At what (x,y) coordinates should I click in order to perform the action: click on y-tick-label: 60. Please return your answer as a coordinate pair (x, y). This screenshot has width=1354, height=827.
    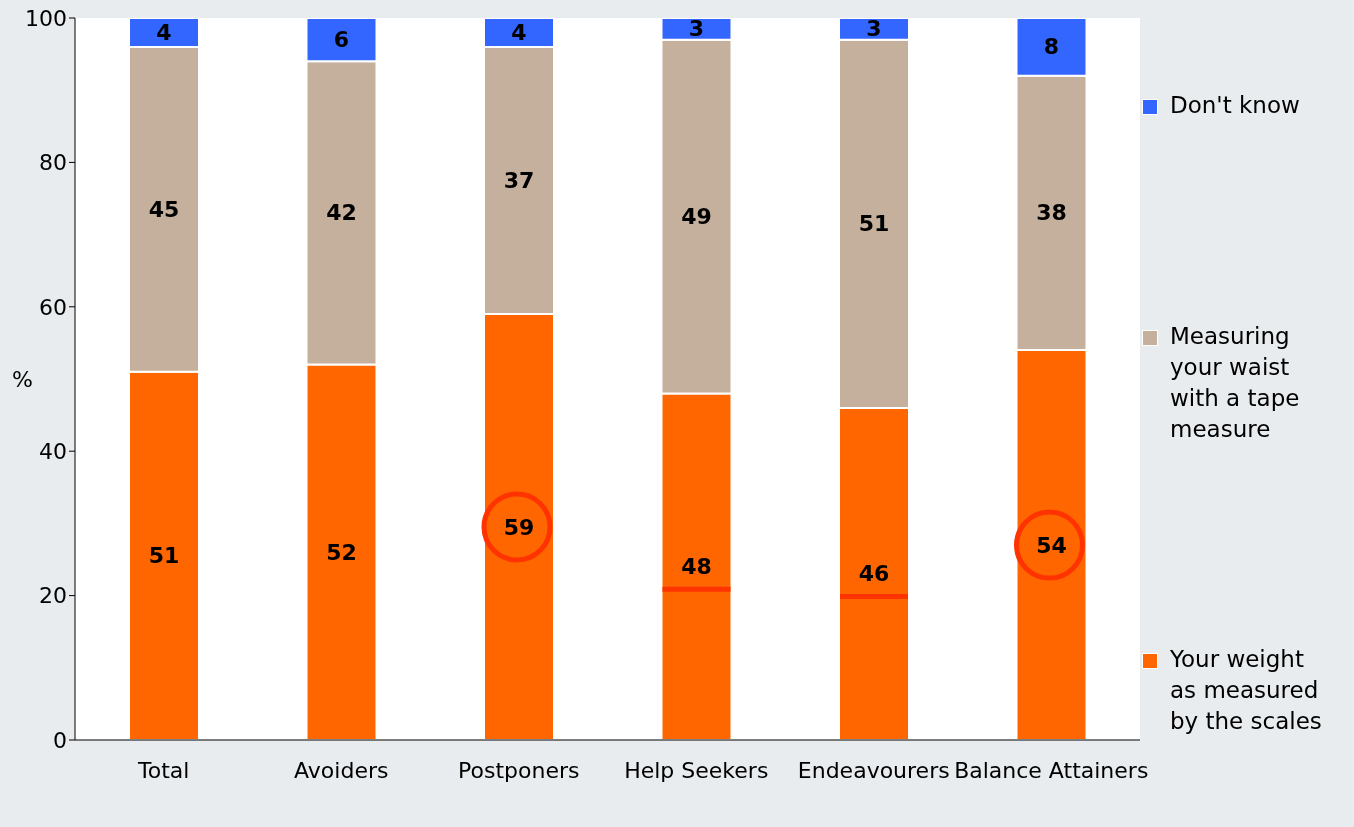
    Looking at the image, I should click on (53, 307).